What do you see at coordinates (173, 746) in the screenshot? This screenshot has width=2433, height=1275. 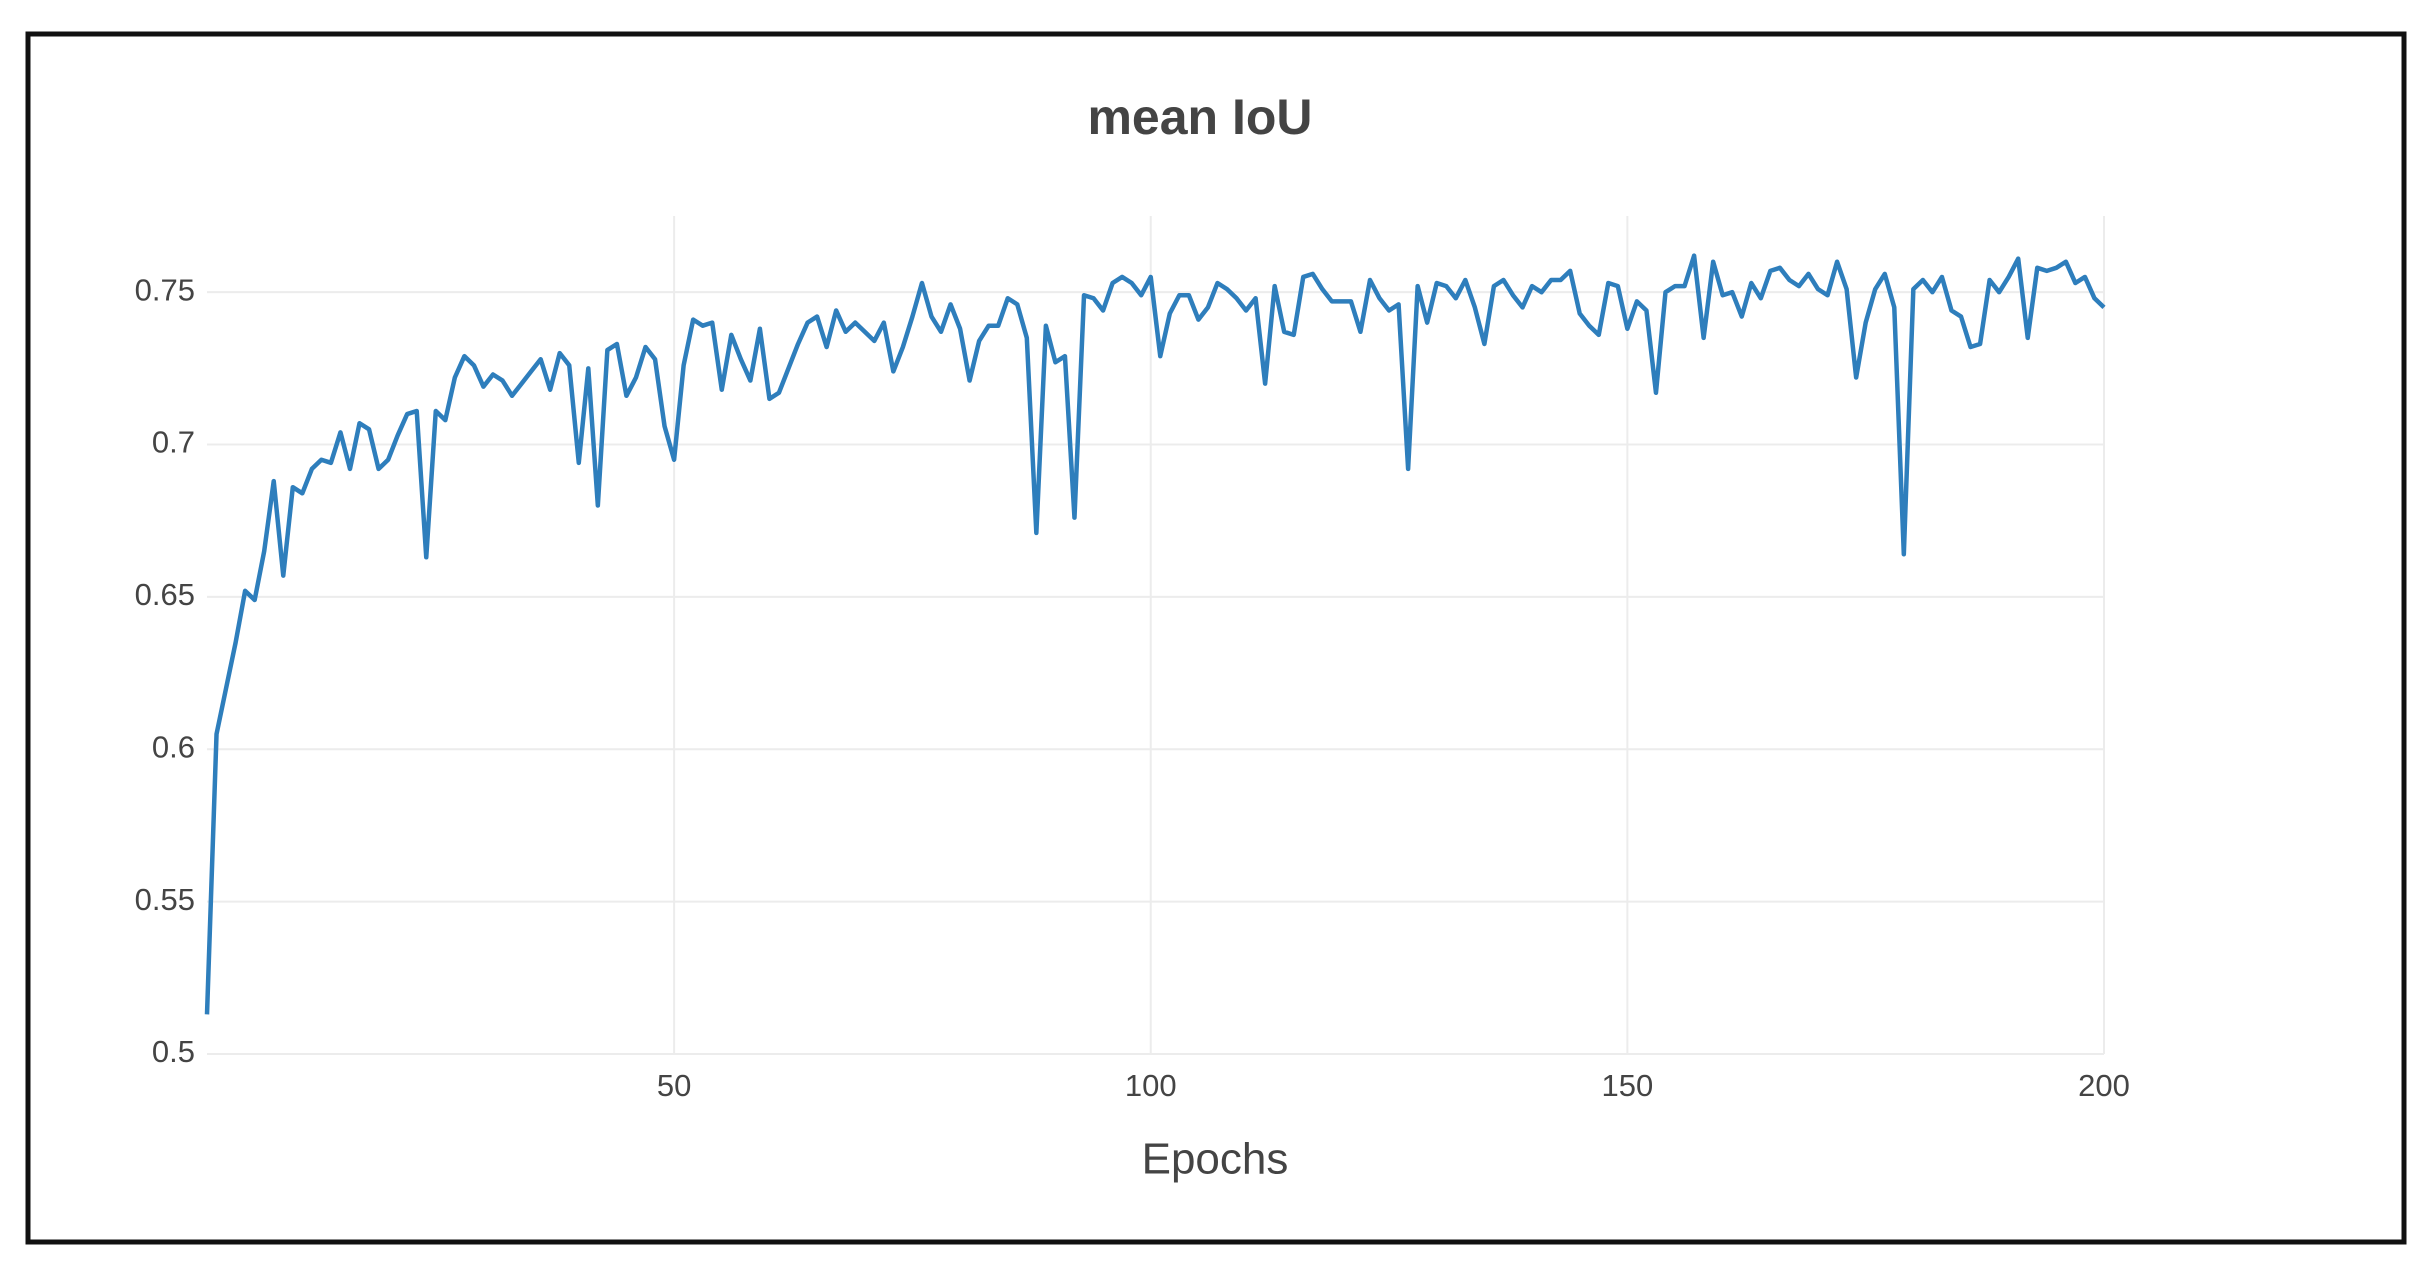 I see `y-tick-label: 0.6` at bounding box center [173, 746].